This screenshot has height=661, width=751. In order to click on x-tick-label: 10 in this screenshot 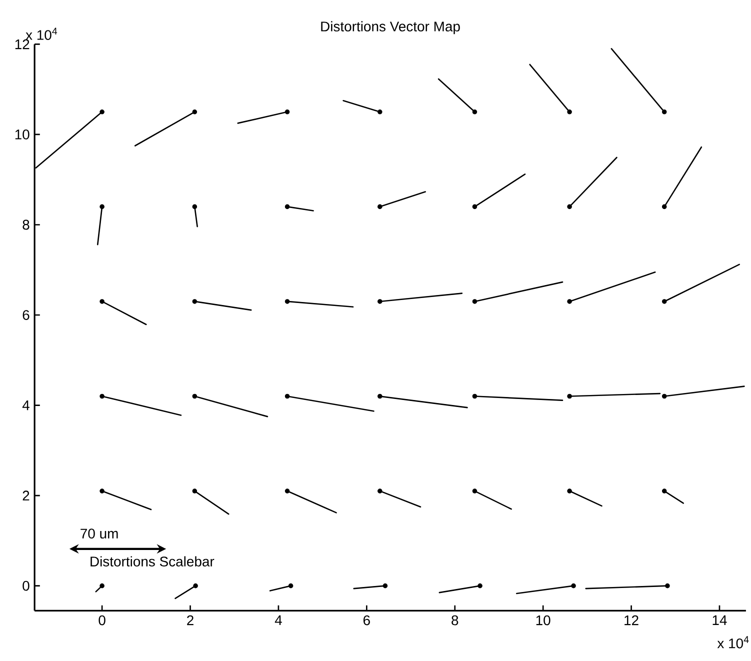, I will do `click(543, 620)`.